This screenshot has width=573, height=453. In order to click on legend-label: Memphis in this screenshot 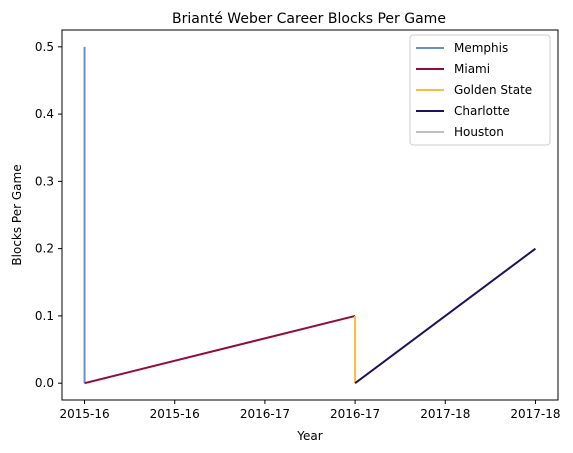, I will do `click(481, 48)`.